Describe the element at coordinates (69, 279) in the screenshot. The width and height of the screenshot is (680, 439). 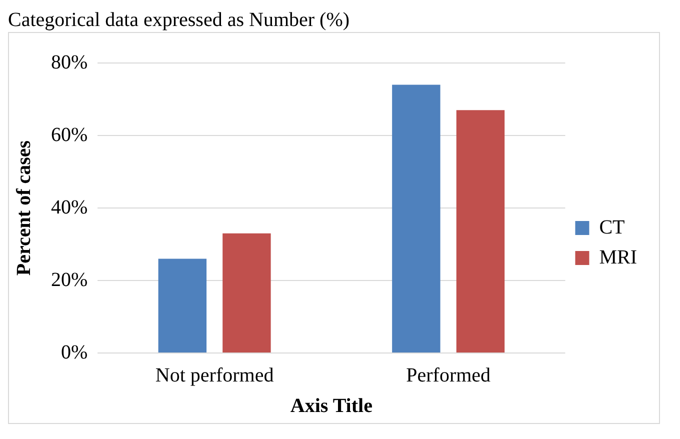
I see `y-tick-label: 20%` at that location.